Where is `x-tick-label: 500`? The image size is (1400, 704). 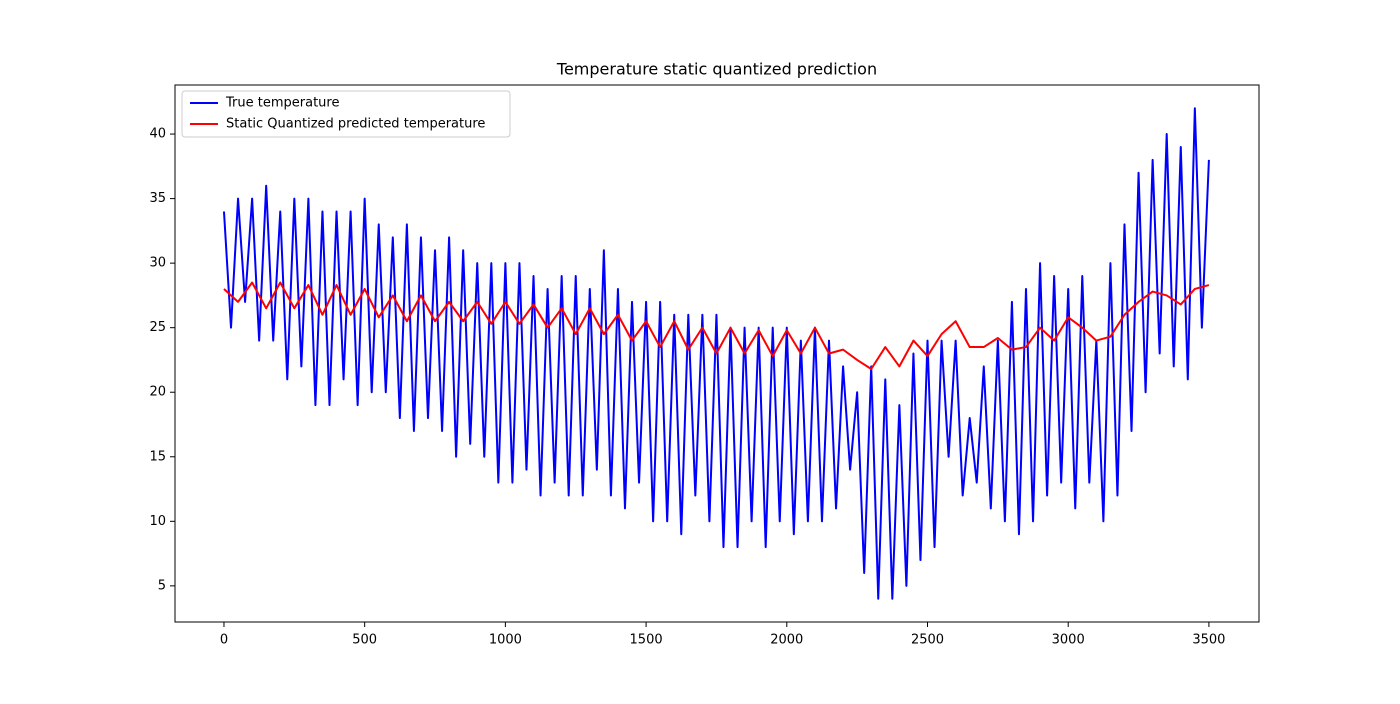
x-tick-label: 500 is located at coordinates (364, 640).